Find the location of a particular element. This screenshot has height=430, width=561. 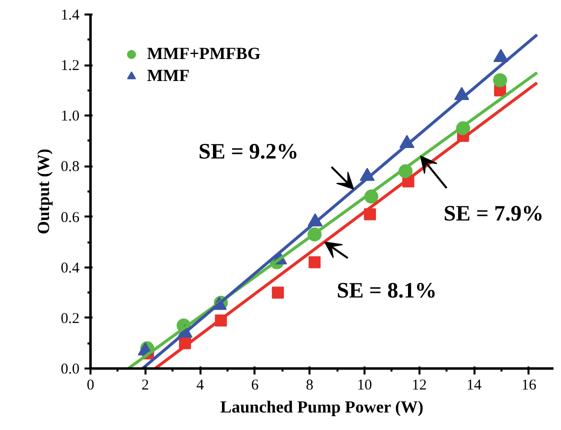

y-tick-label: 0.6 is located at coordinates (70, 218).